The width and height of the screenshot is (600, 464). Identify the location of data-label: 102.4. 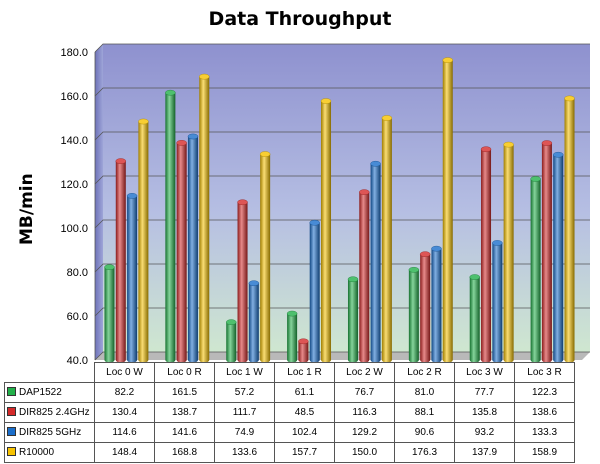
(304, 432).